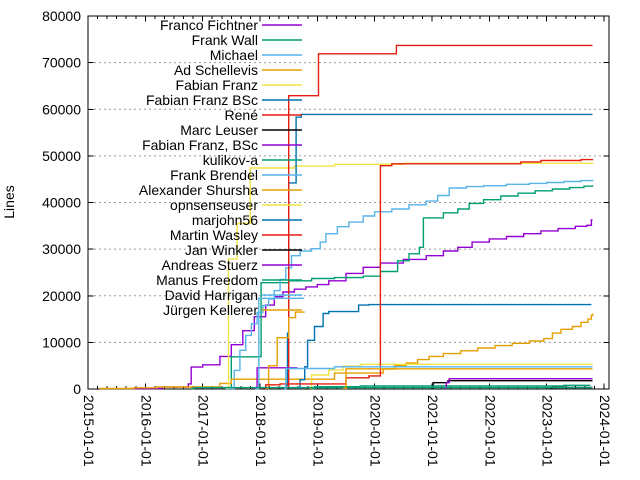  Describe the element at coordinates (202, 100) in the screenshot. I see `legend-label-fabian-franz-bsc: Fabian Franz BSc` at that location.